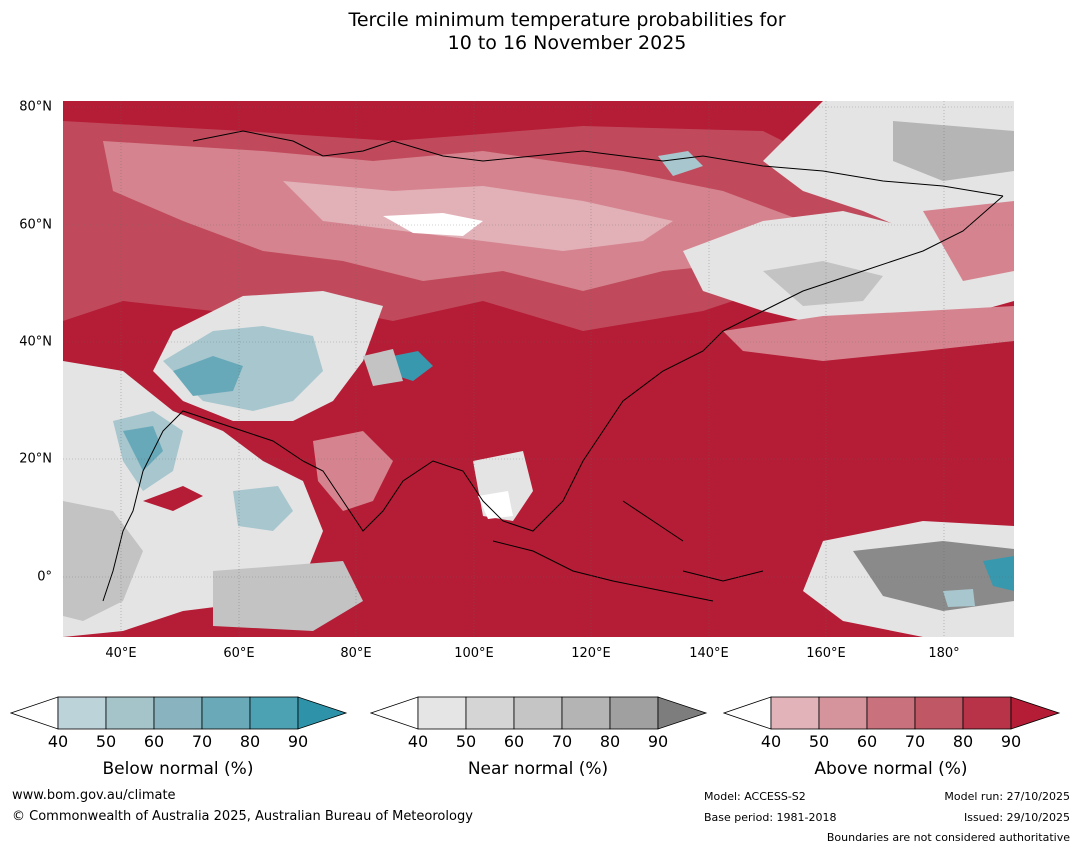 Image resolution: width=1081 pixels, height=850 pixels. Describe the element at coordinates (58, 741) in the screenshot. I see `below-tick-40: 40` at that location.